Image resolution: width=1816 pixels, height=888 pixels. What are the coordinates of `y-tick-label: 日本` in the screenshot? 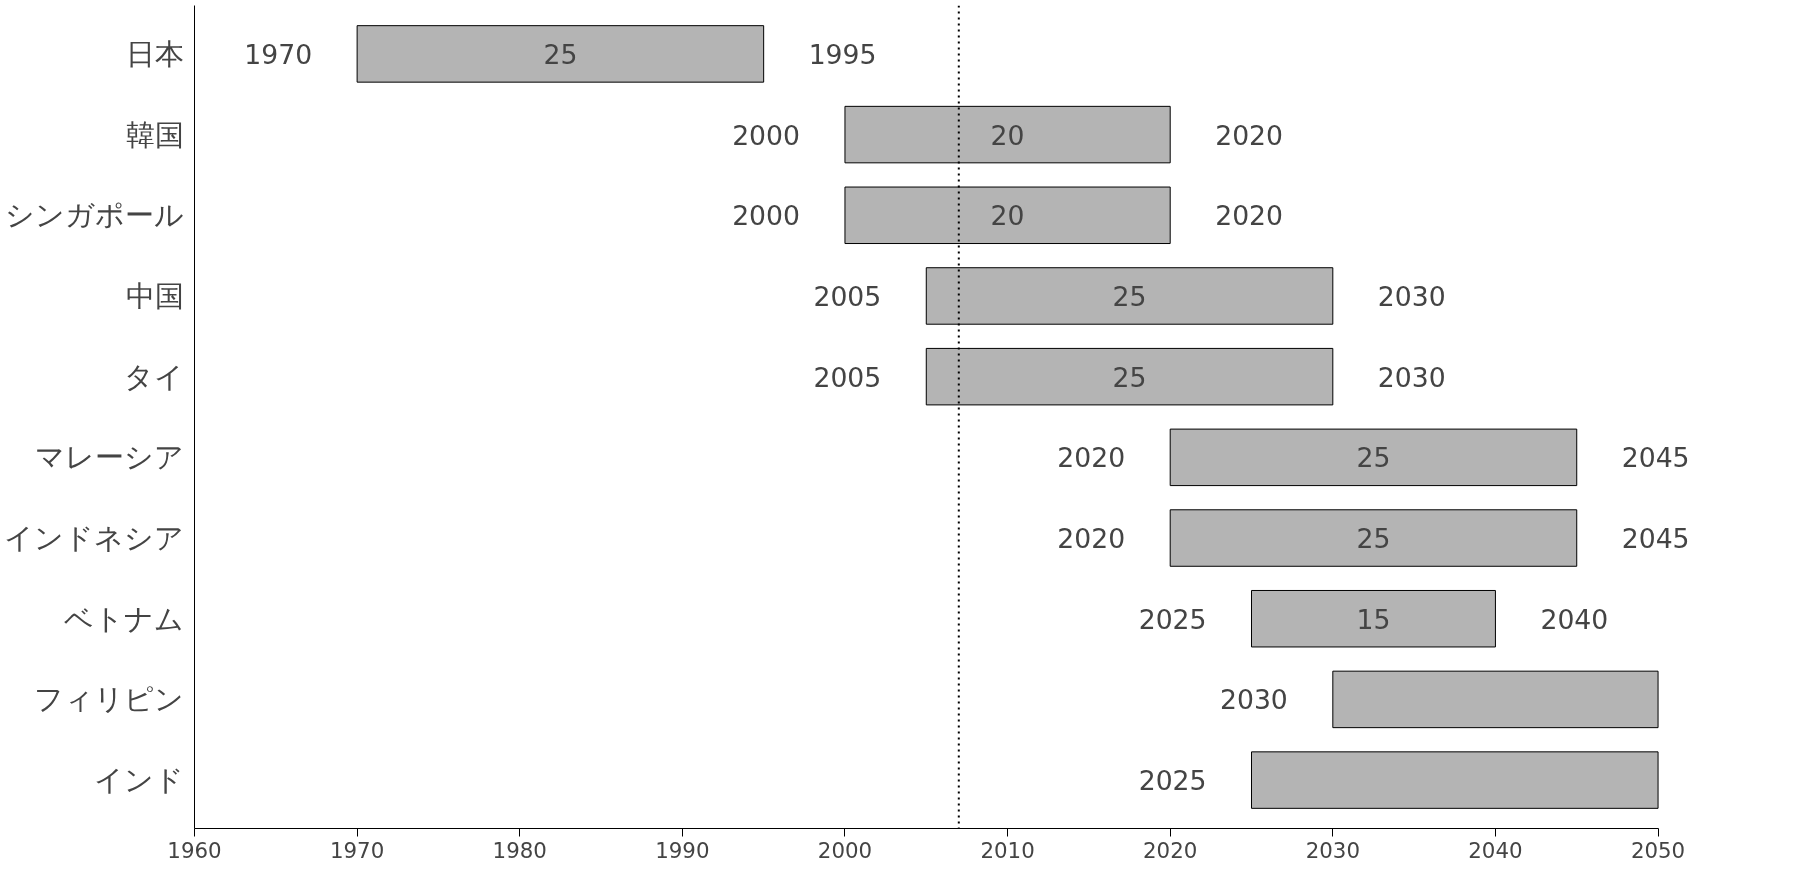 It's located at (154, 53).